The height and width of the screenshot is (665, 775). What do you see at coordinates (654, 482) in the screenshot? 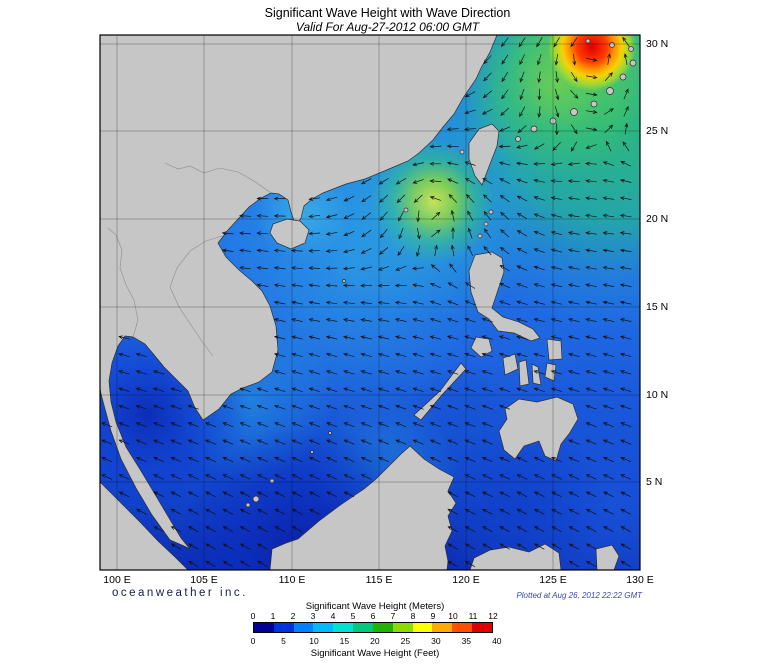
I see `lat-label: 5 N` at bounding box center [654, 482].